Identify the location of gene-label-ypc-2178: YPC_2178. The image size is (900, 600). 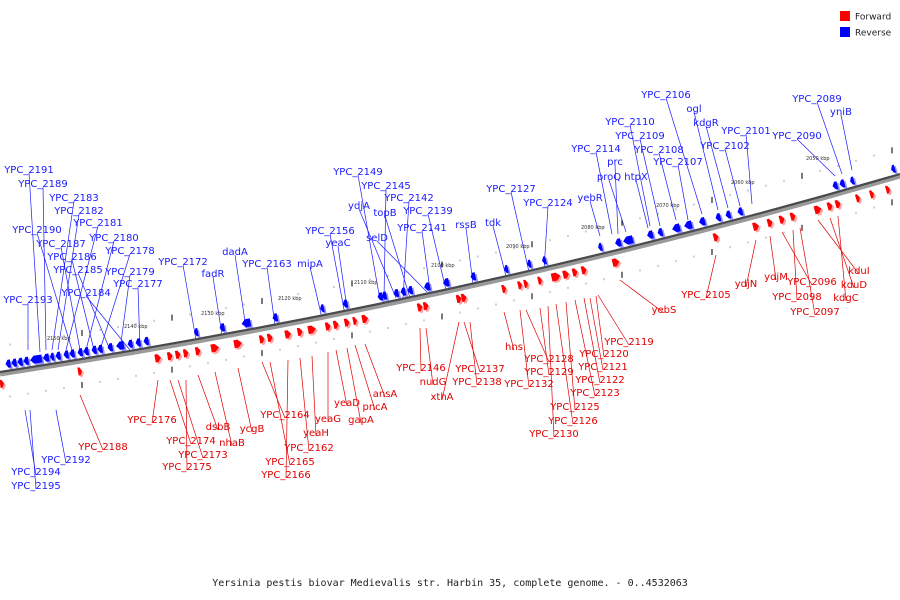
(129, 251).